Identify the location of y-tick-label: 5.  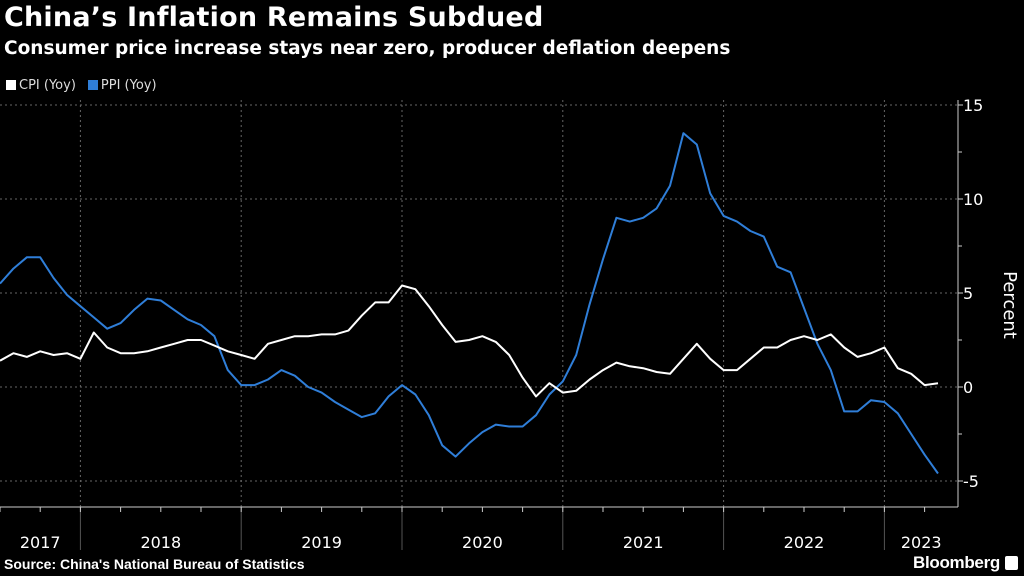
(968, 293).